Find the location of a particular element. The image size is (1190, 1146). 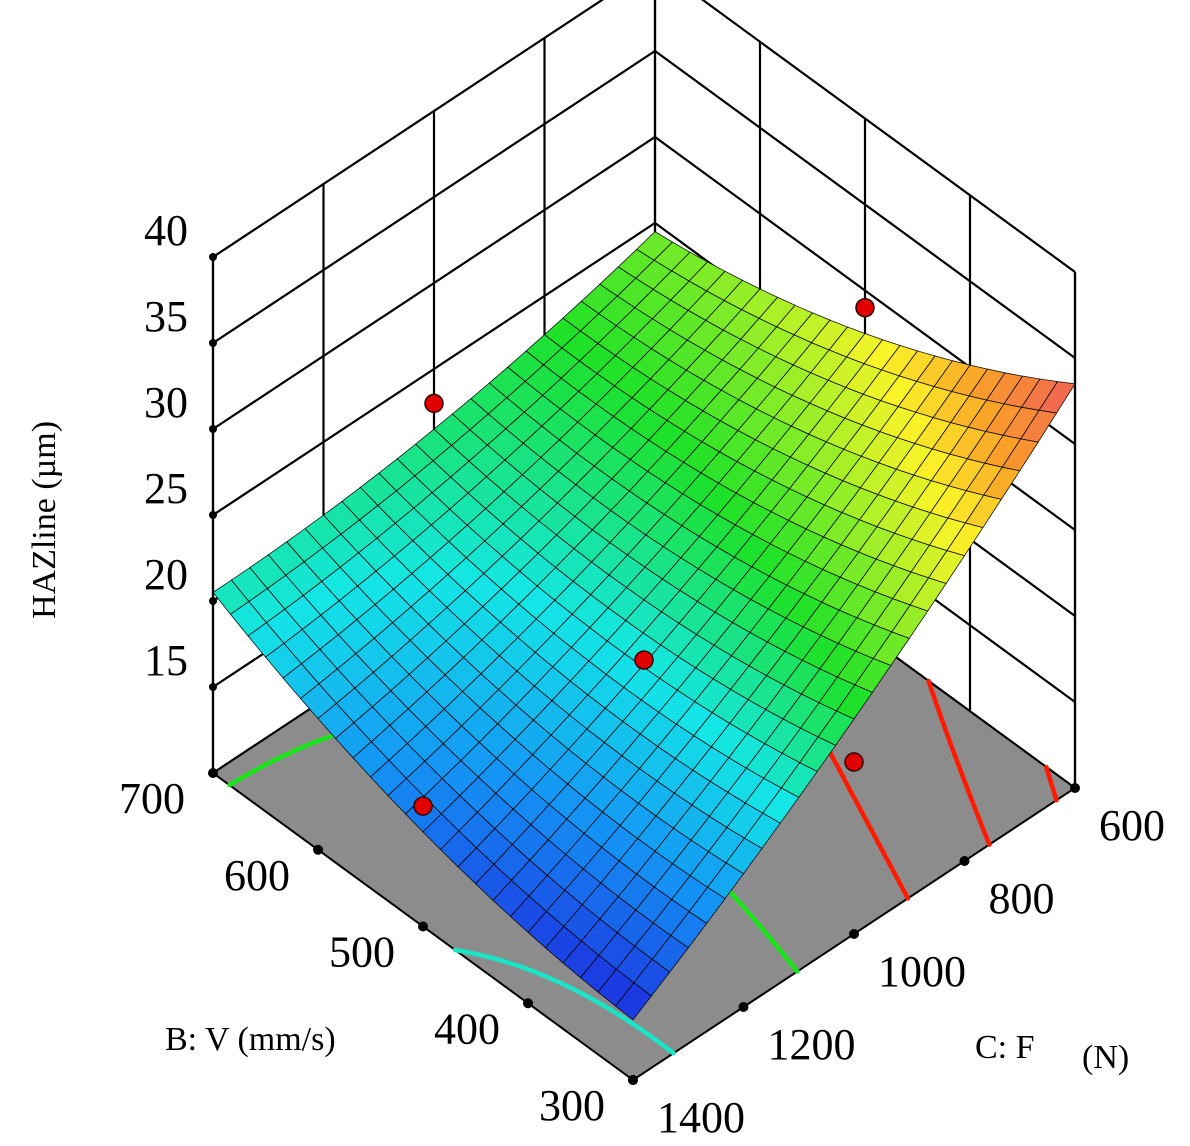

surface-cell is located at coordinates (633, 1001).